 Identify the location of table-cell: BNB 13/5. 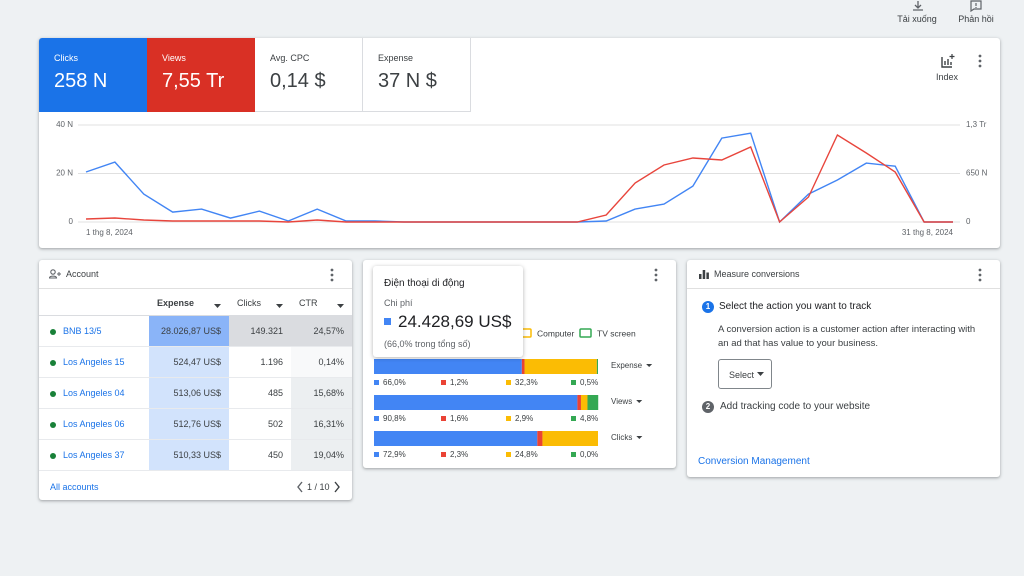
(94, 331).